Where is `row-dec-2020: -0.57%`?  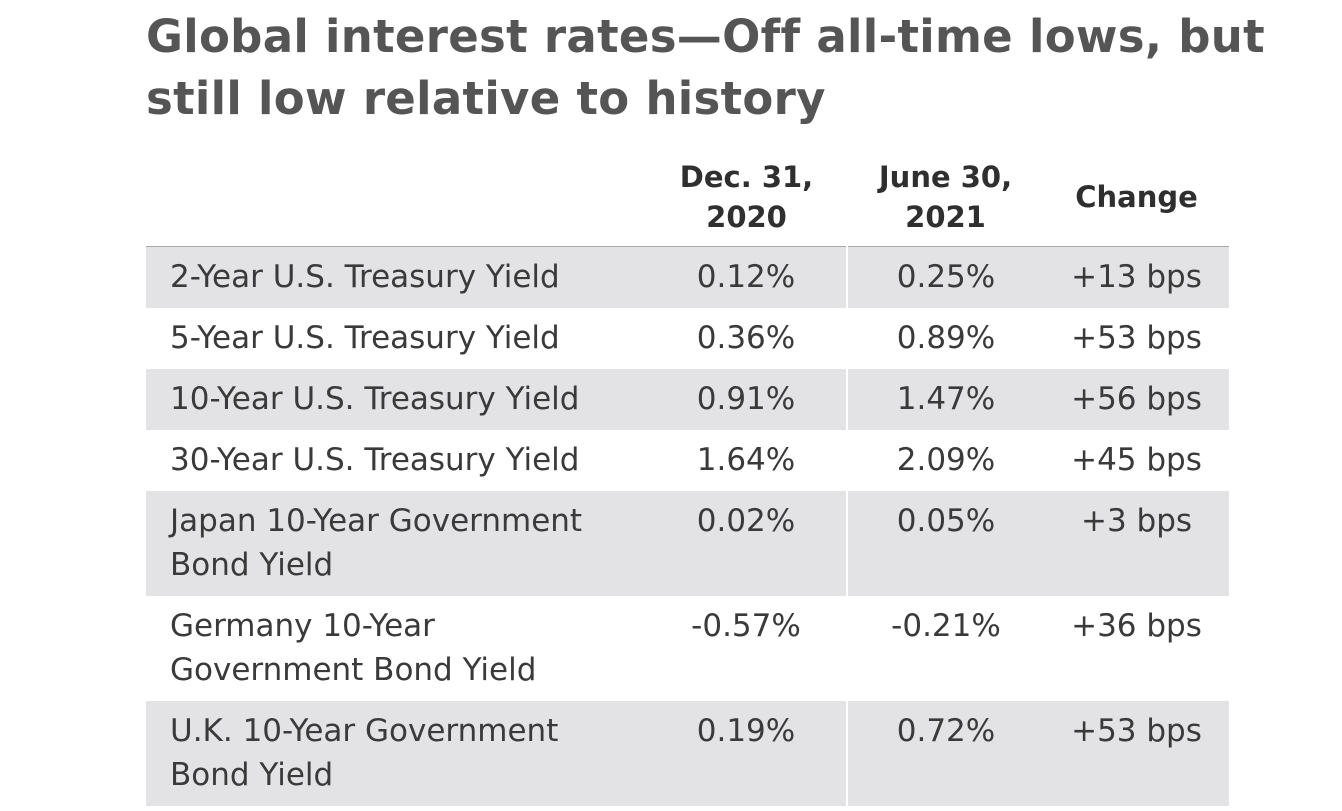
row-dec-2020: -0.57% is located at coordinates (747, 648).